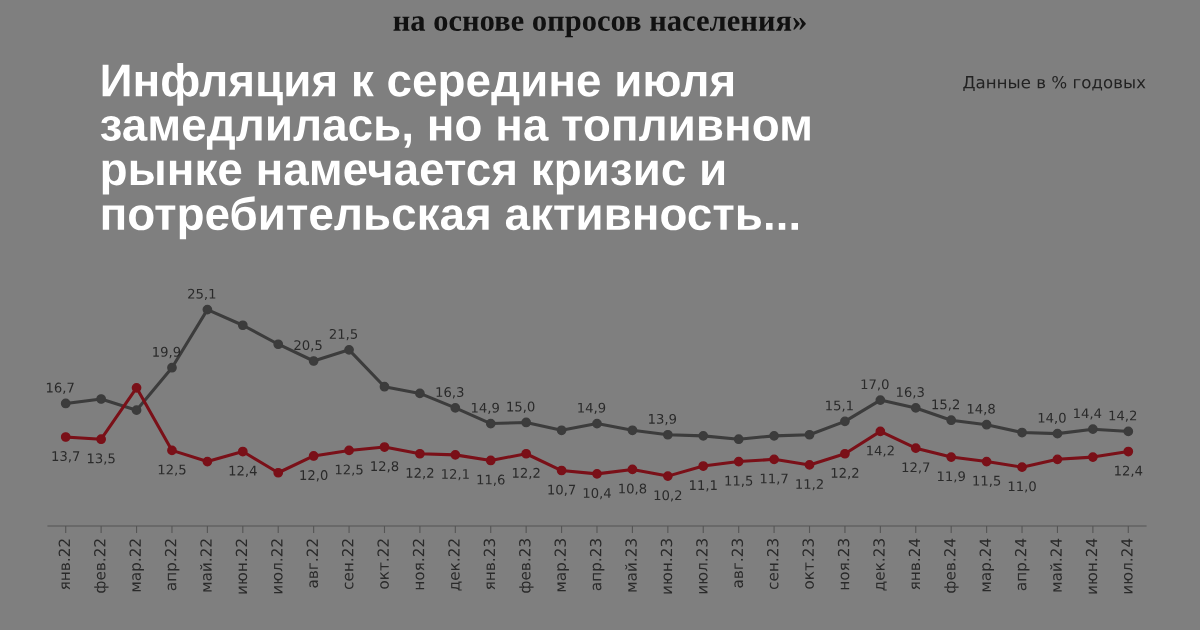  What do you see at coordinates (314, 476) in the screenshot?
I see `data-label: 12,0` at bounding box center [314, 476].